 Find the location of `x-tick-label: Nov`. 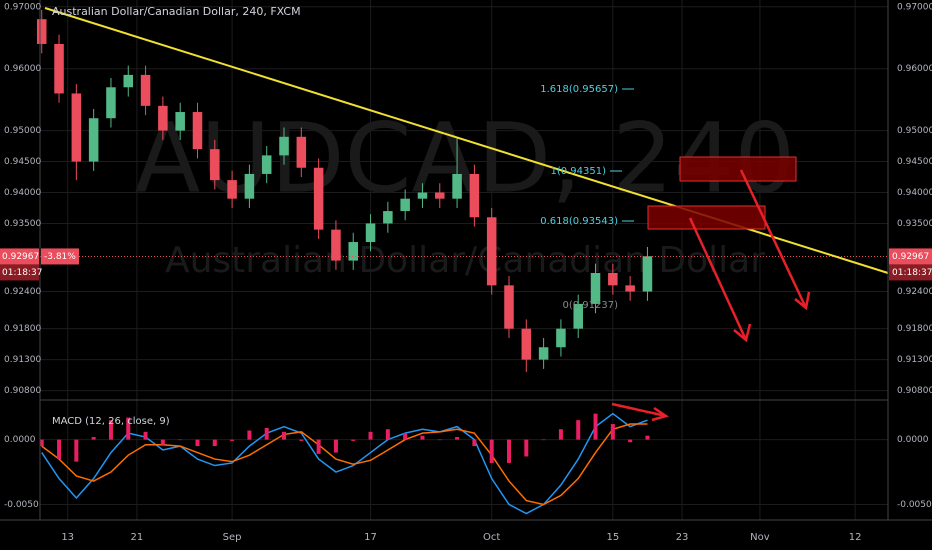

x-tick-label: Nov is located at coordinates (760, 537).